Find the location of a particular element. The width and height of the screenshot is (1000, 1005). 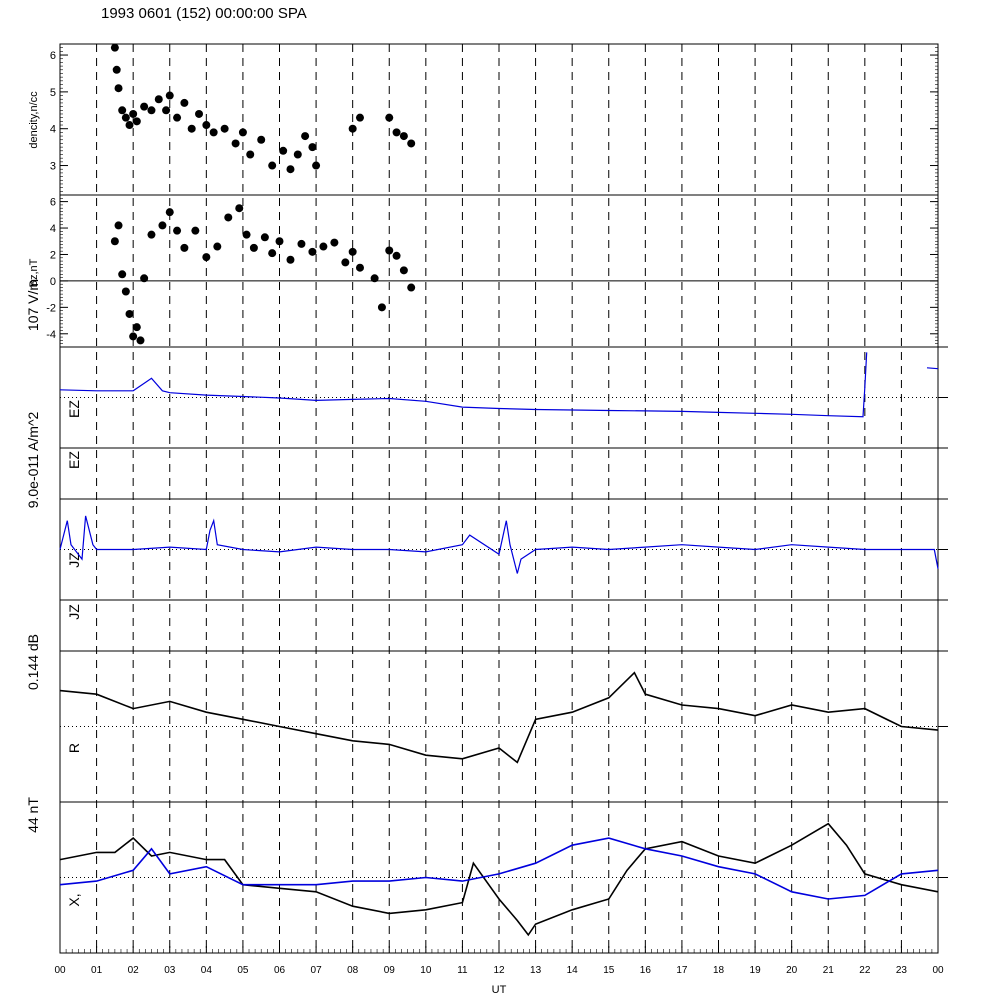

density-y-tick-label: 4 is located at coordinates (53, 130).